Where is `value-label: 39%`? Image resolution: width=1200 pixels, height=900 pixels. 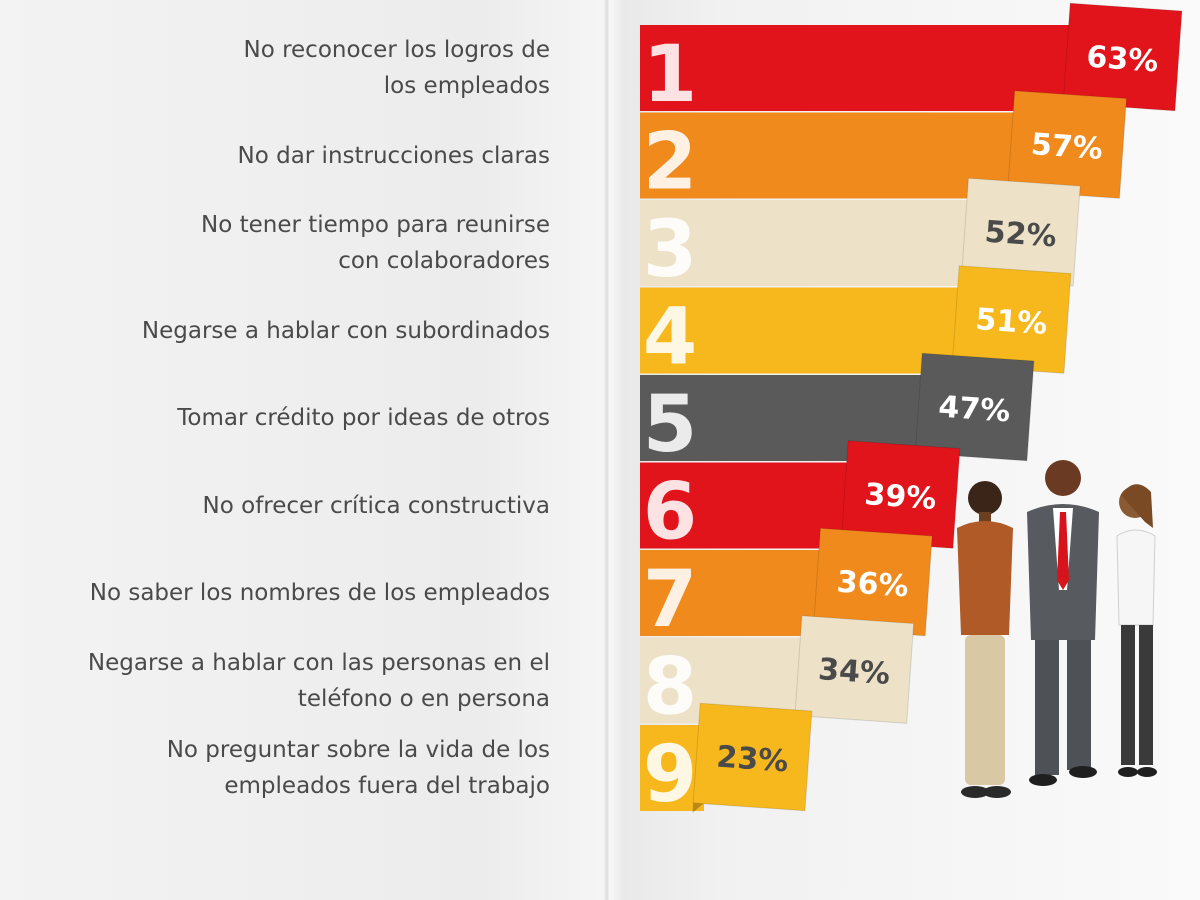 value-label: 39% is located at coordinates (900, 497).